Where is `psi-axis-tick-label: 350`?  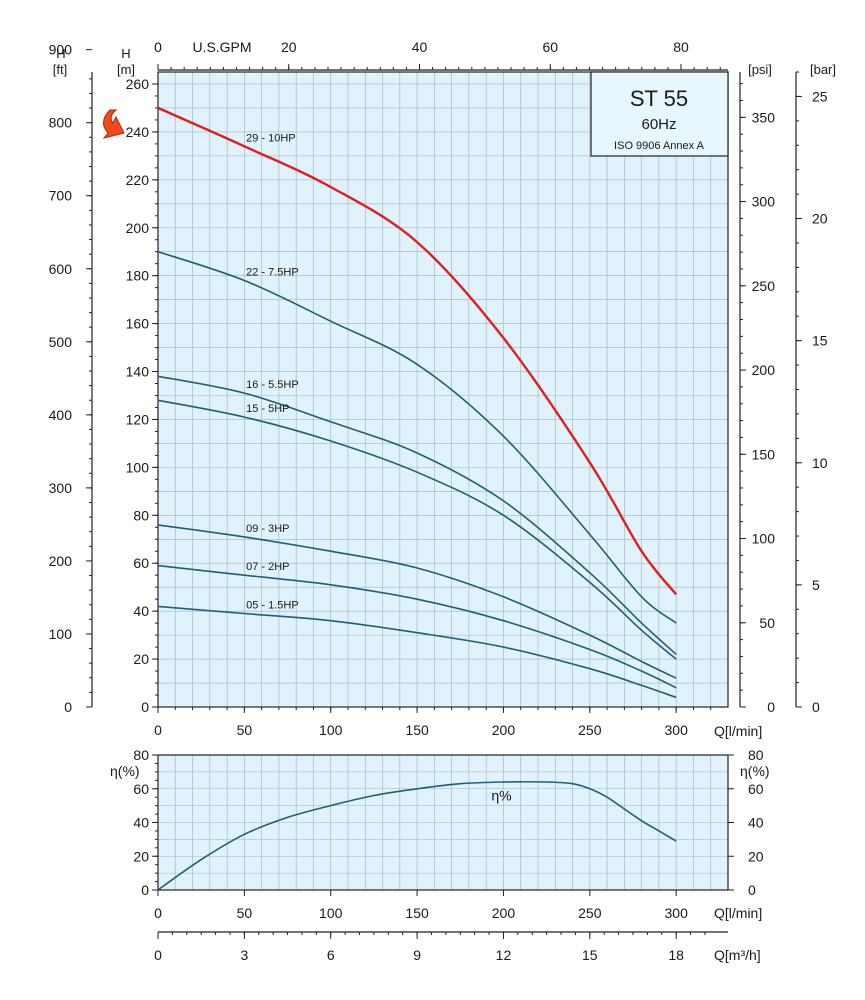
psi-axis-tick-label: 350 is located at coordinates (764, 117).